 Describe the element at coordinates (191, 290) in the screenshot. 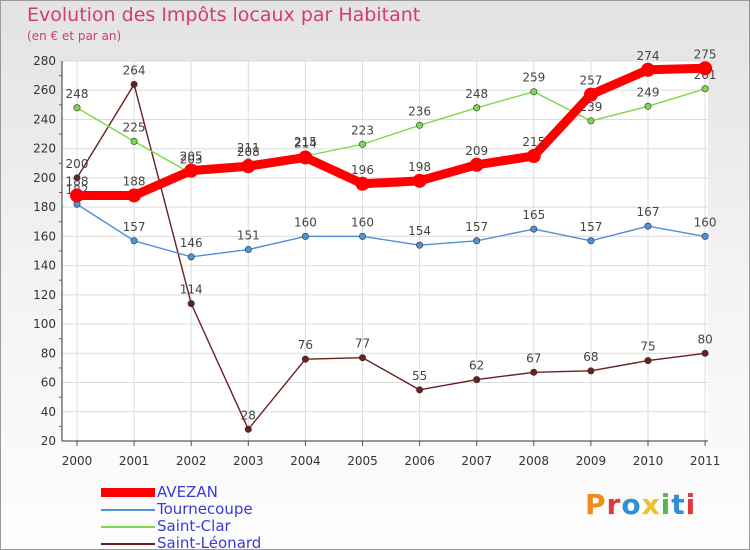

I see `data-label-saint-l-onard: 114` at that location.